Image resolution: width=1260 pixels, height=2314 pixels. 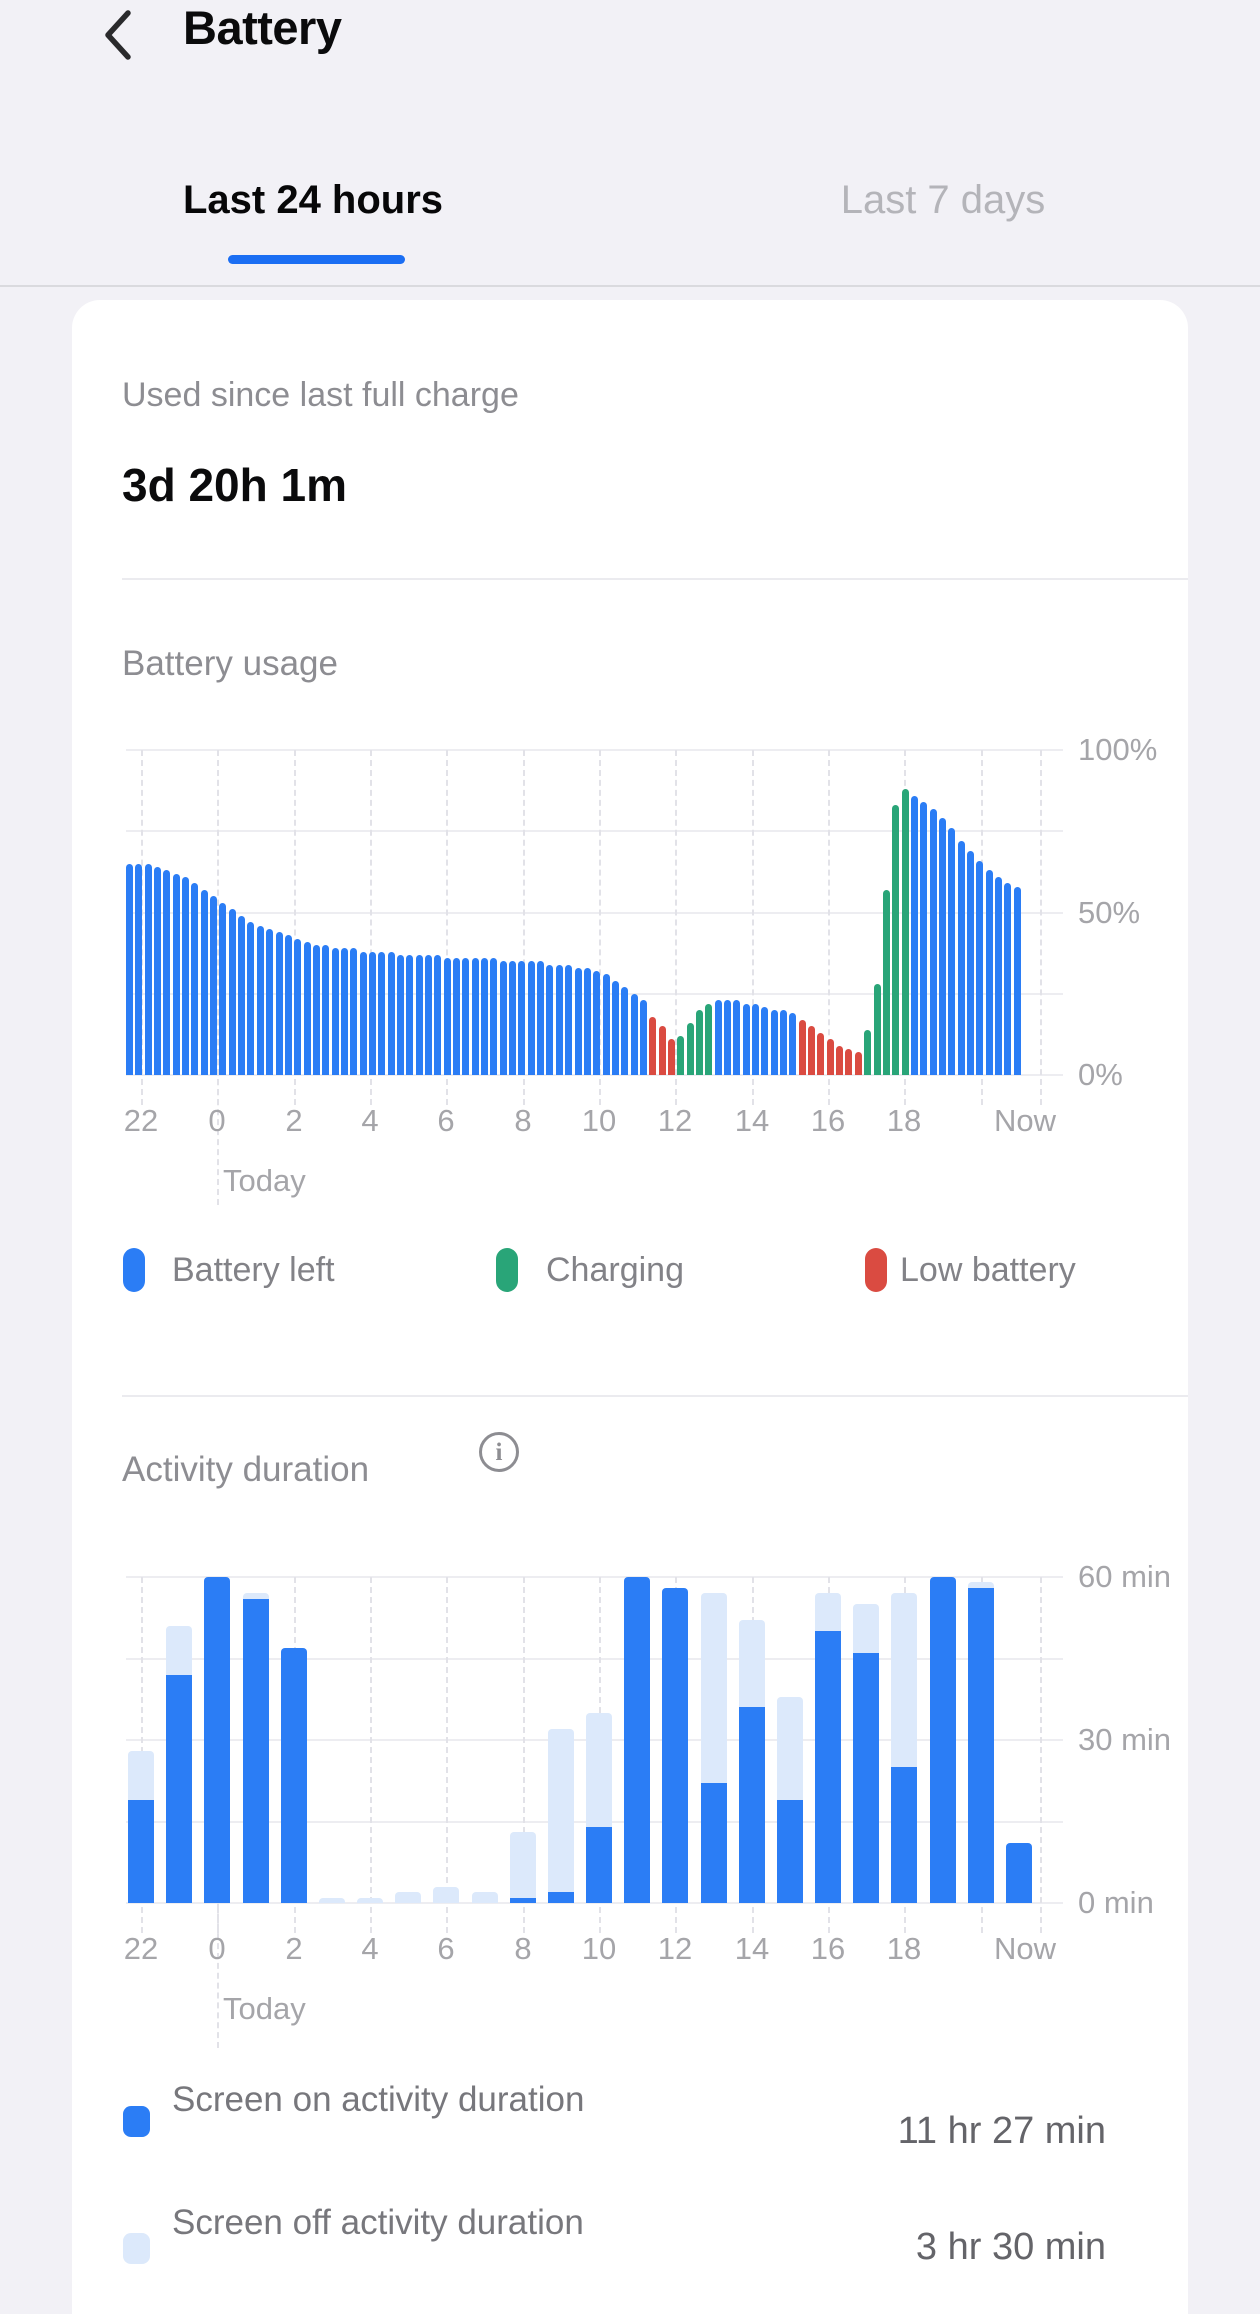 What do you see at coordinates (630, 45) in the screenshot?
I see `app-header: Battery` at bounding box center [630, 45].